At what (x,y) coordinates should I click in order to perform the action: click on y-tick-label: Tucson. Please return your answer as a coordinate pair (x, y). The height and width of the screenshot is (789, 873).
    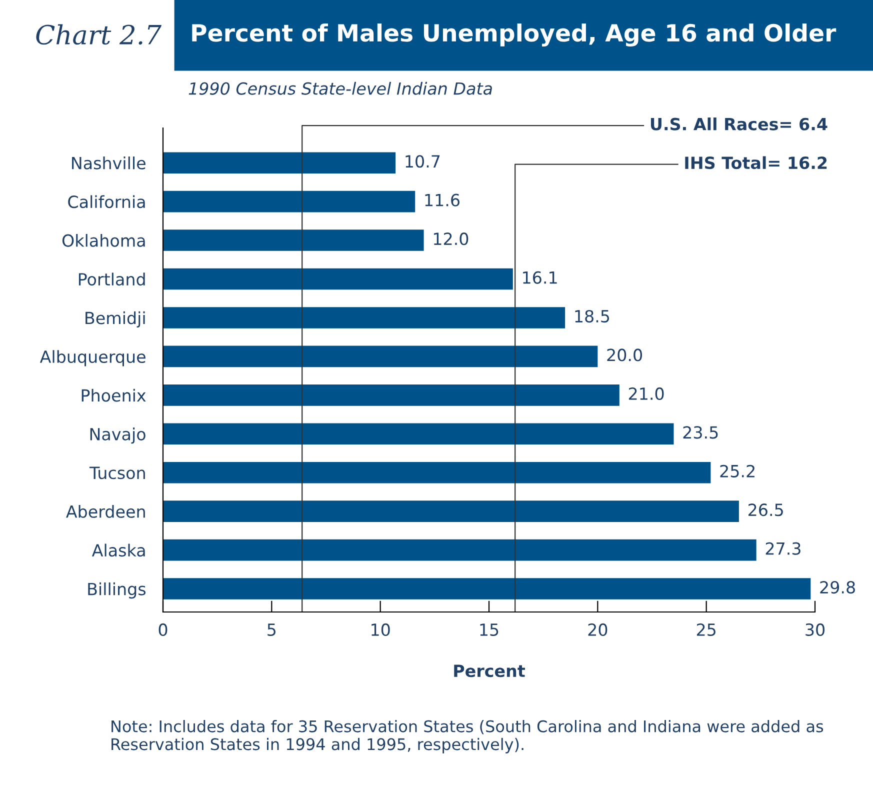
    Looking at the image, I should click on (117, 473).